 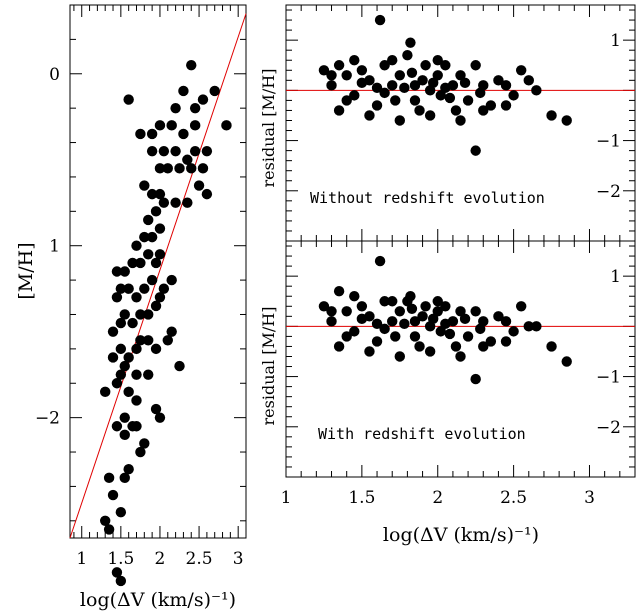 What do you see at coordinates (608, 142) in the screenshot?
I see `y-tick-label: −1` at bounding box center [608, 142].